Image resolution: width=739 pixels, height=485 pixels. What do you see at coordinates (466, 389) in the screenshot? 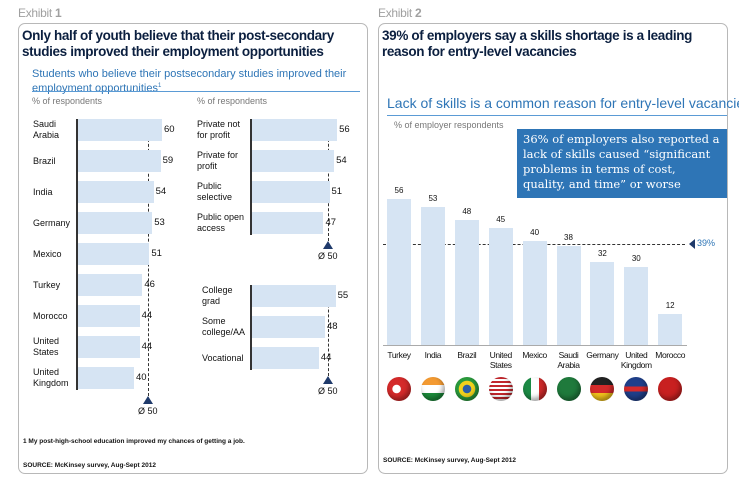
I see `brazil-flag-icon` at bounding box center [466, 389].